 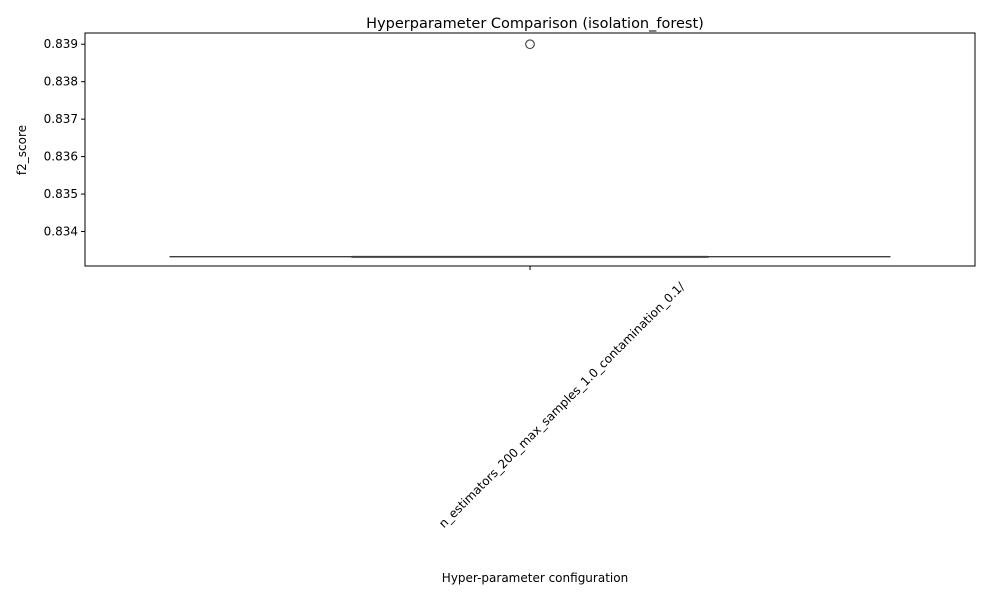 I want to click on x-axis-label: Hyper-parameter configuration, so click(x=535, y=578).